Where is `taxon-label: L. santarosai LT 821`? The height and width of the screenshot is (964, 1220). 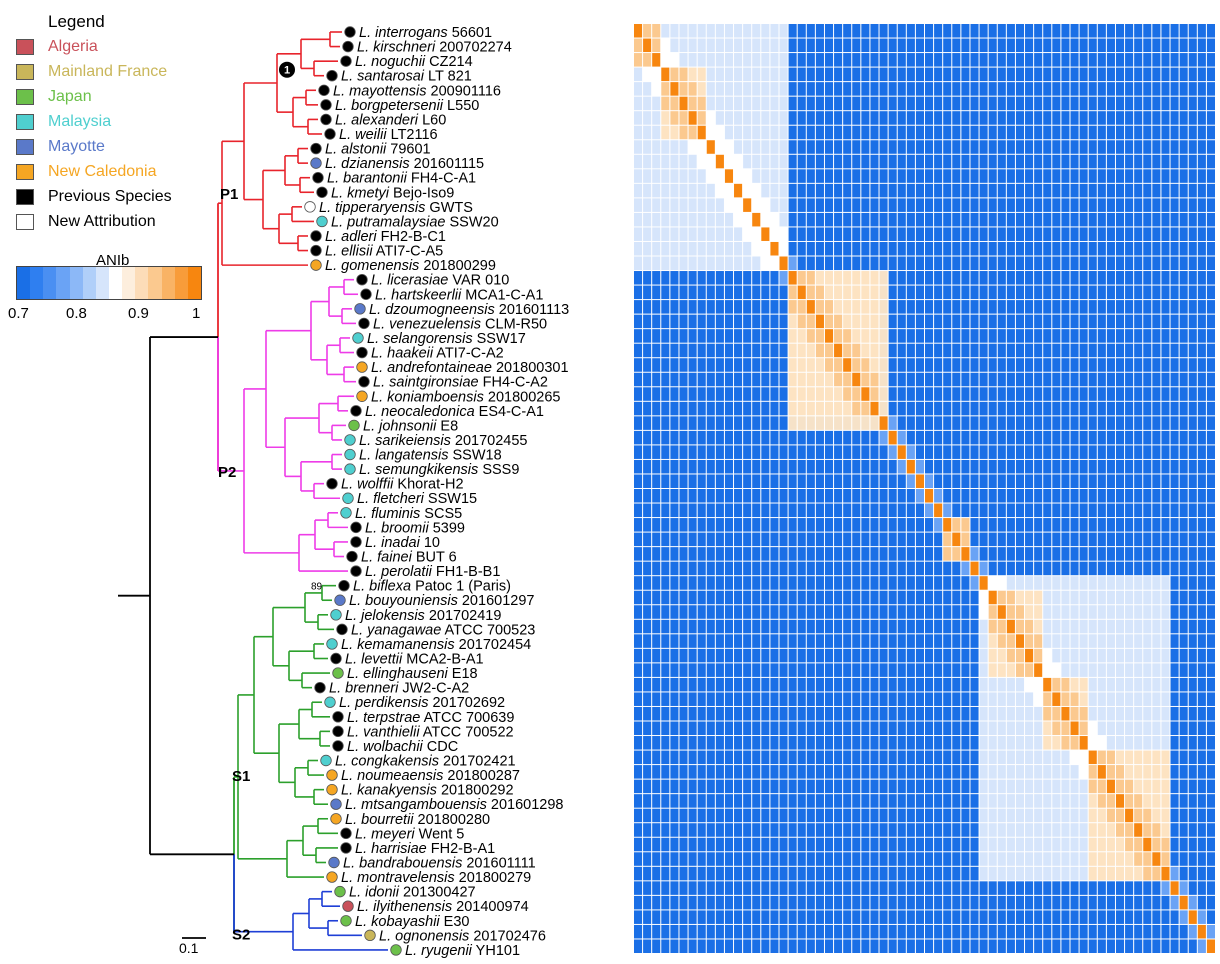
taxon-label: L. santarosai LT 821 is located at coordinates (406, 77).